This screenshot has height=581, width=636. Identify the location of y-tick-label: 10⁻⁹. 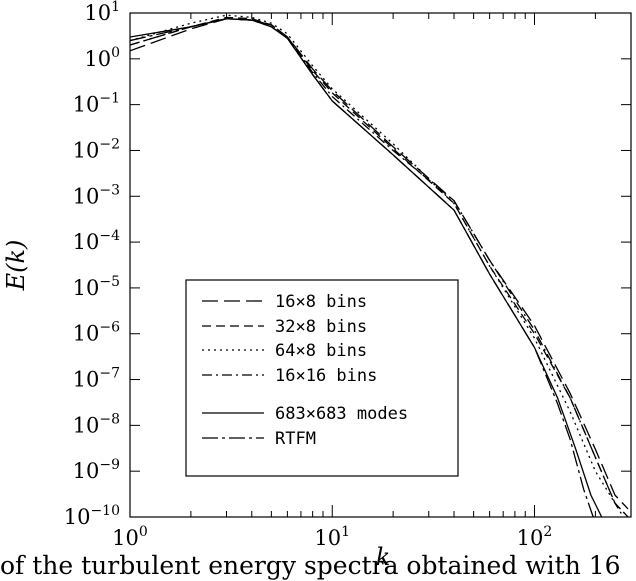
(96, 470).